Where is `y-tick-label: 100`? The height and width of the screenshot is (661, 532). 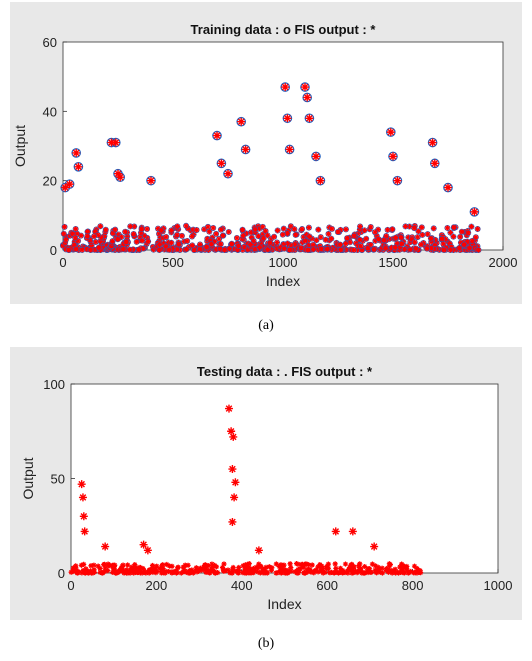 y-tick-label: 100 is located at coordinates (54, 384).